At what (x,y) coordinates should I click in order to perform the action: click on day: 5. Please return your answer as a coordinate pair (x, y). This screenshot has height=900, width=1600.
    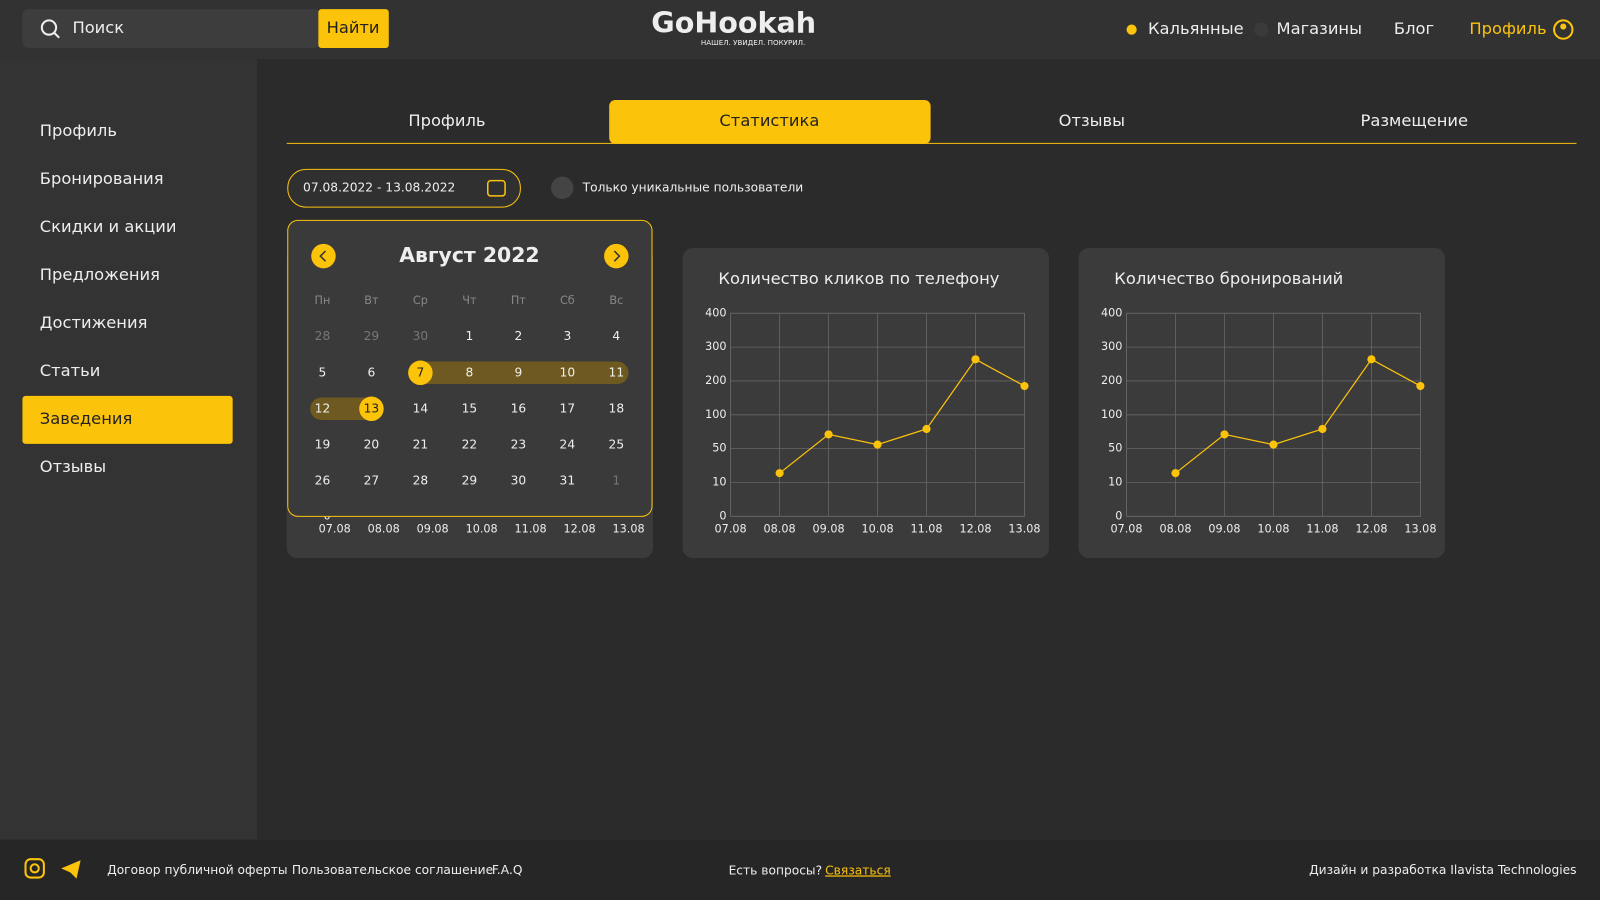
    Looking at the image, I should click on (323, 372).